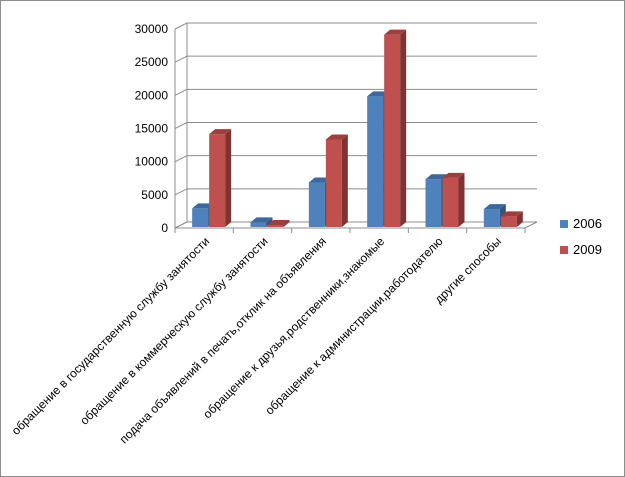 This screenshot has width=625, height=477. Describe the element at coordinates (581, 236) in the screenshot. I see `legend: 2006 2009` at that location.